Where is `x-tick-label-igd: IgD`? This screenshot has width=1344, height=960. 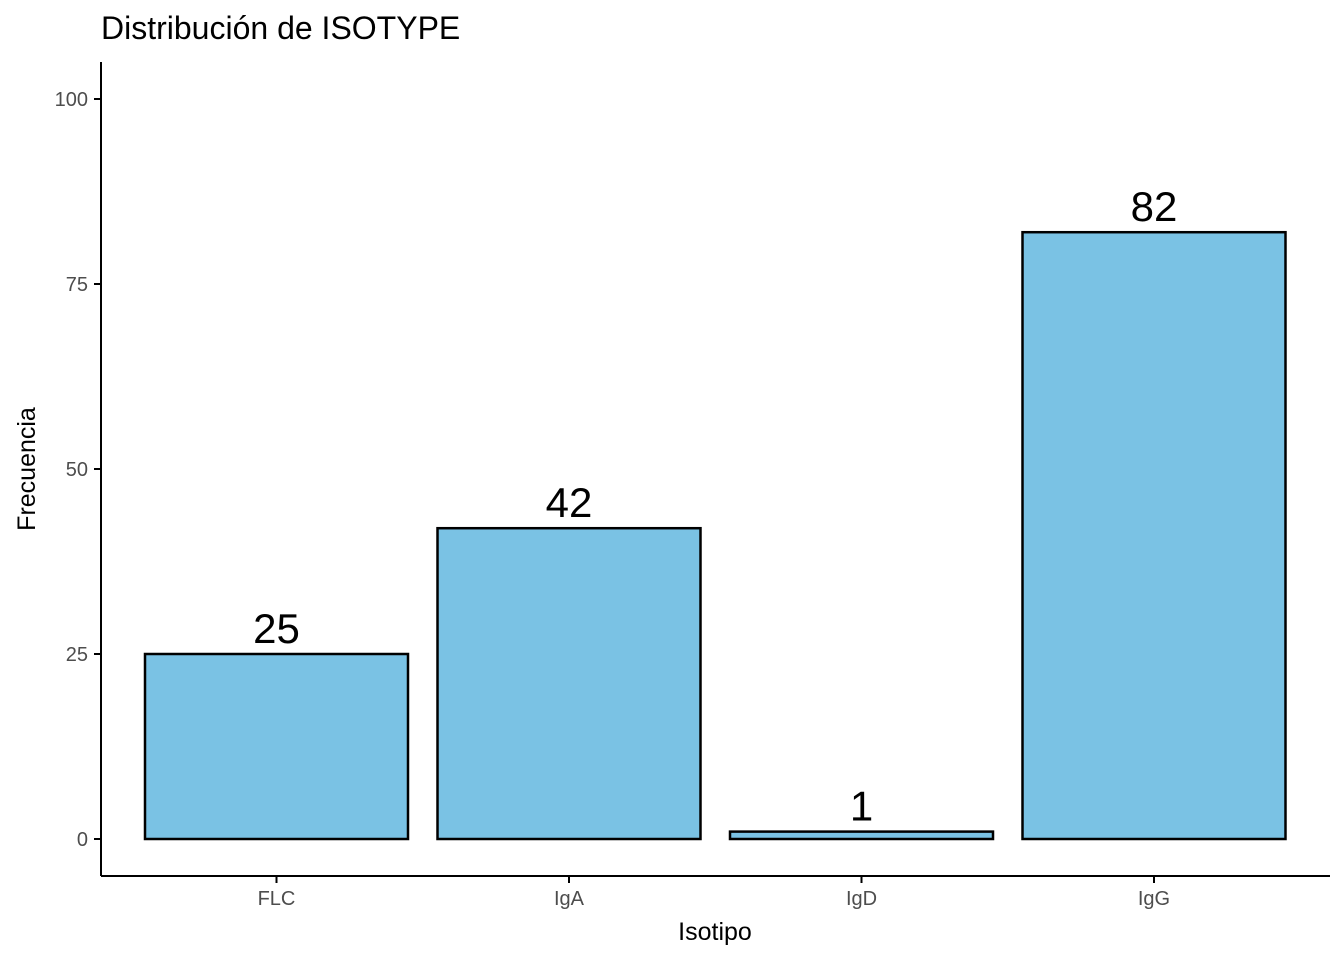
x-tick-label-igd: IgD is located at coordinates (861, 899).